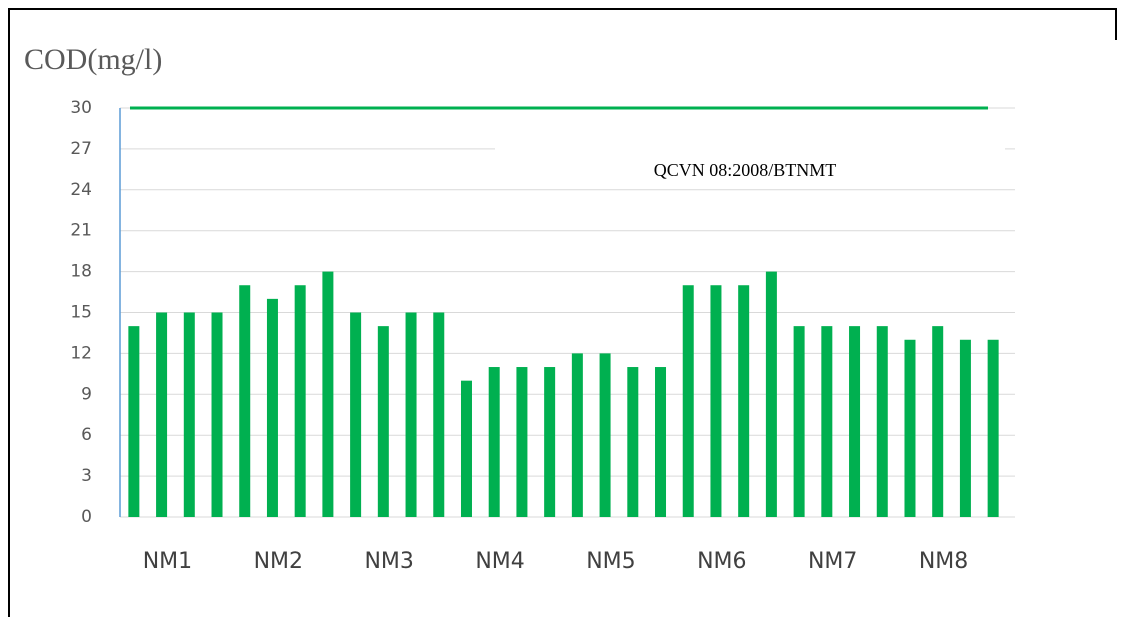 This screenshot has height=617, width=1122. Describe the element at coordinates (81, 149) in the screenshot. I see `y-tick-label: 27` at that location.